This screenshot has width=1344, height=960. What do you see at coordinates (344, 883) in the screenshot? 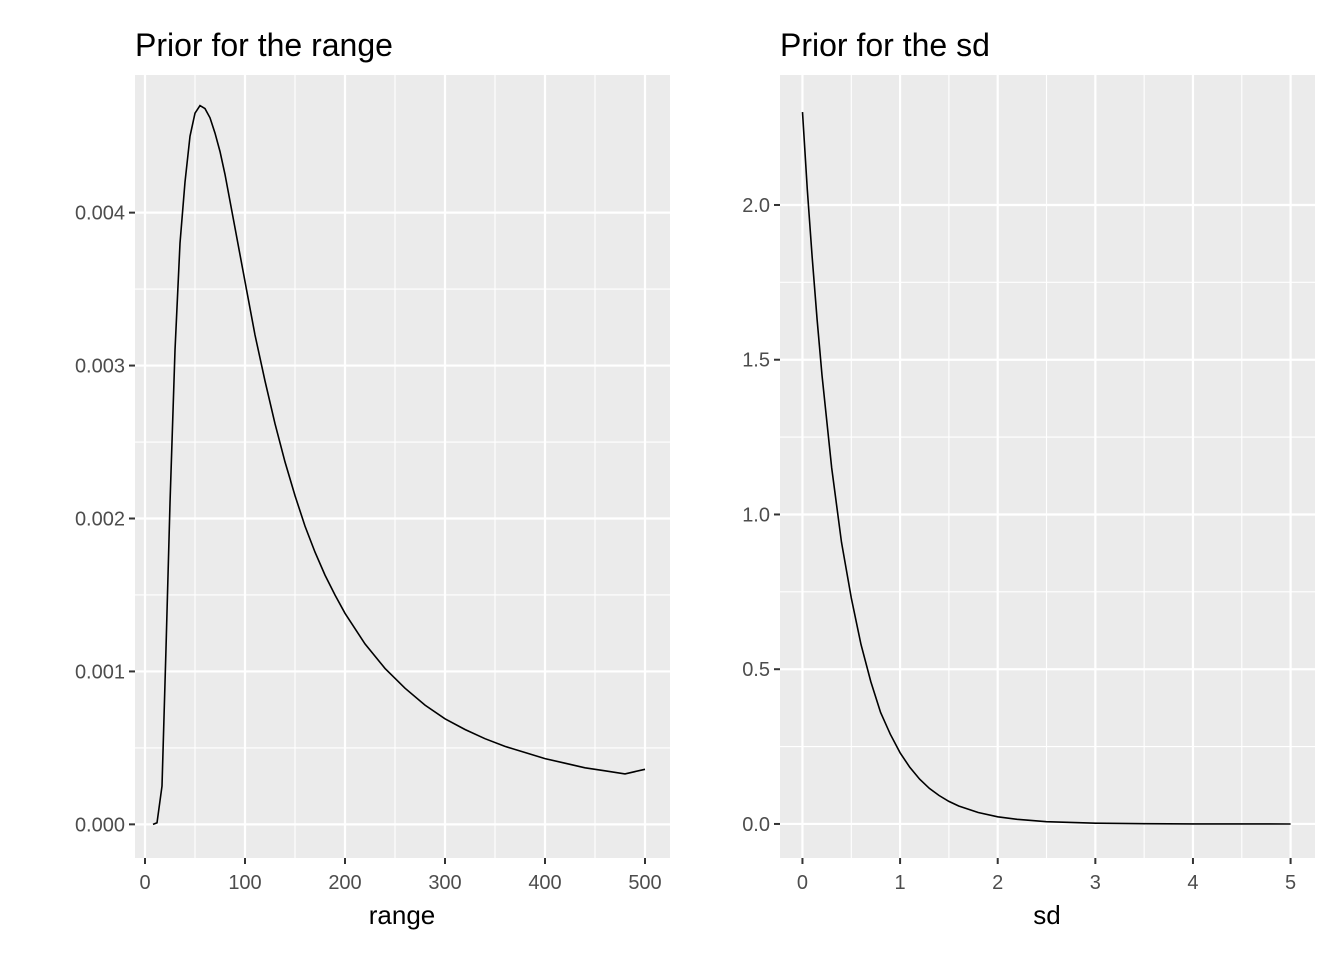
I see `range-x-tick-label: 200` at bounding box center [344, 883].